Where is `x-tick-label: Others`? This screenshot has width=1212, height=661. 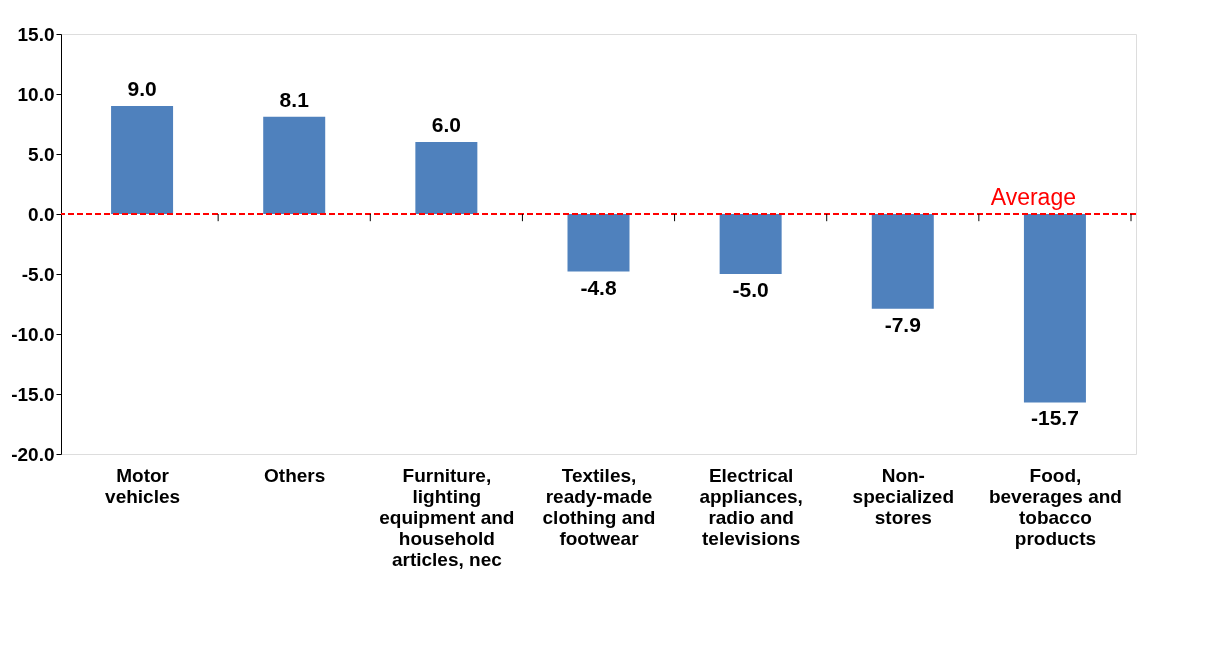
x-tick-label: Others is located at coordinates (295, 475).